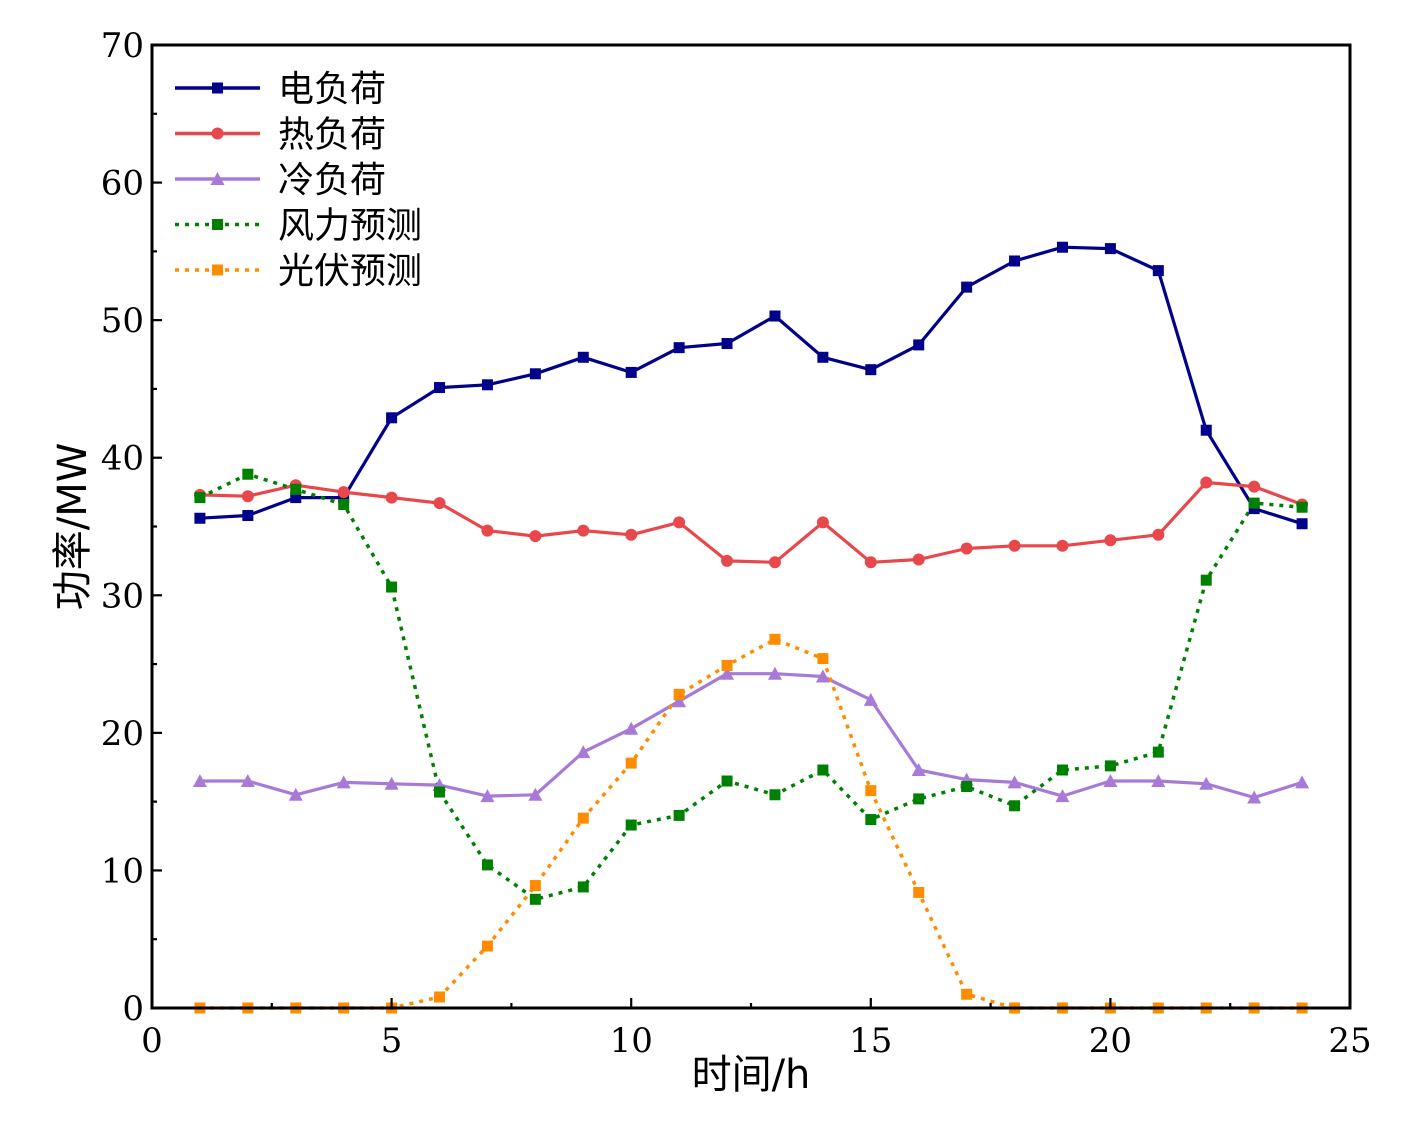 This screenshot has height=1122, width=1426. I want to click on y-tick-label: 50, so click(122, 321).